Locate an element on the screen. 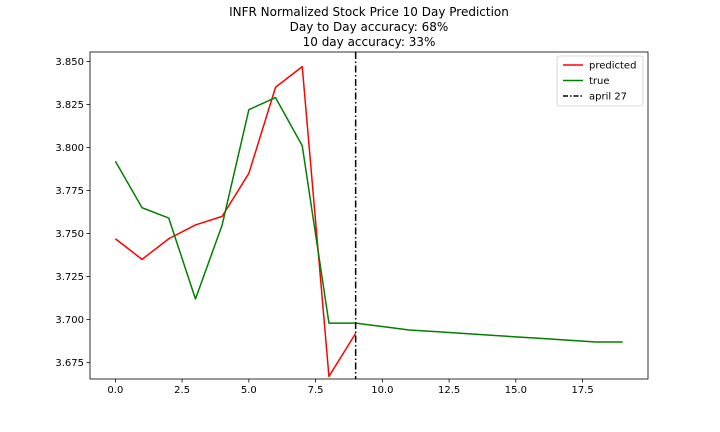 This screenshot has height=432, width=720. y-tick-label: 3.775 is located at coordinates (69, 191).